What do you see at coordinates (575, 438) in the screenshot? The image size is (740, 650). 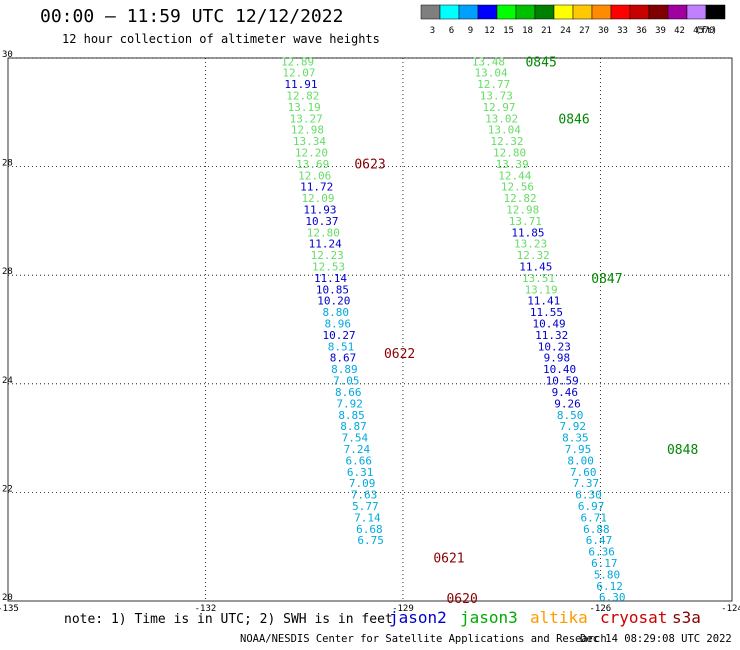 I see `wave-height-label: 8.35` at bounding box center [575, 438].